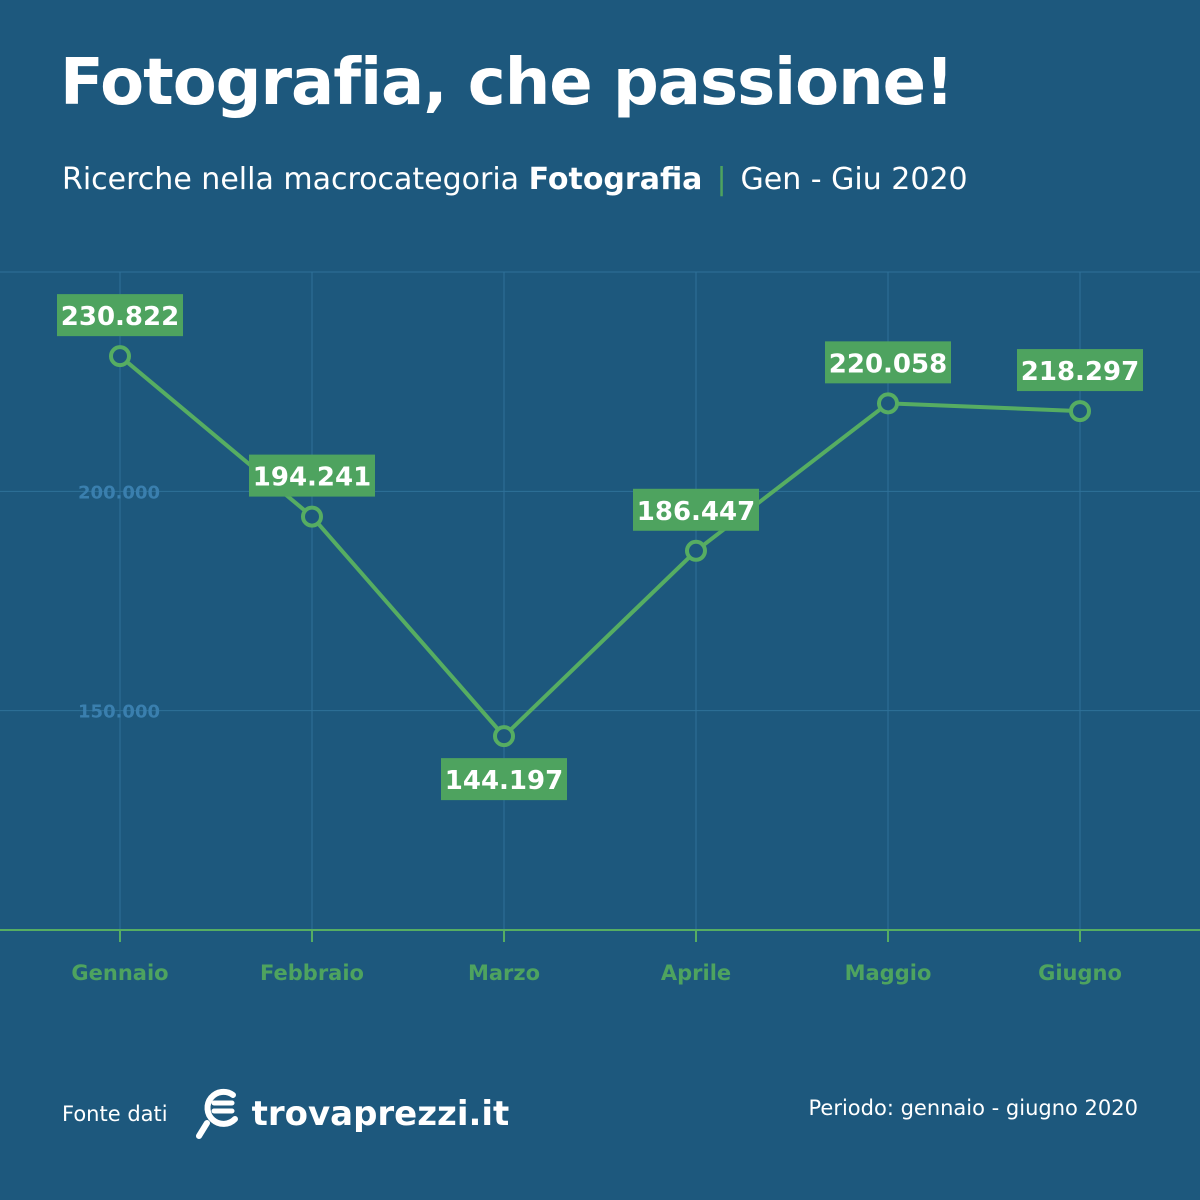 The image size is (1200, 1200). I want to click on magnifier-logo-icon, so click(216, 1113).